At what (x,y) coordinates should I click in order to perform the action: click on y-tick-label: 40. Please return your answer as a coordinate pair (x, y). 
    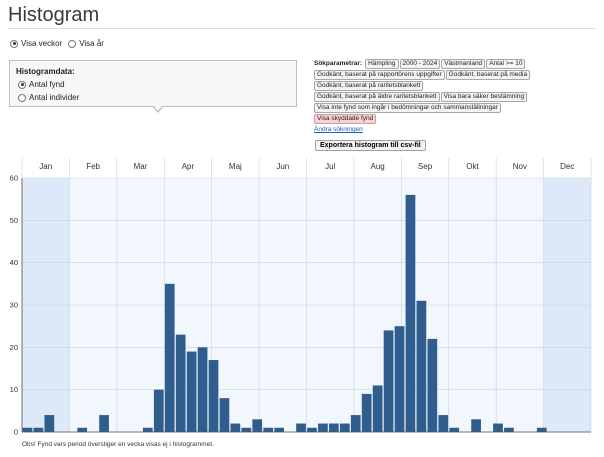
    Looking at the image, I should click on (14, 262).